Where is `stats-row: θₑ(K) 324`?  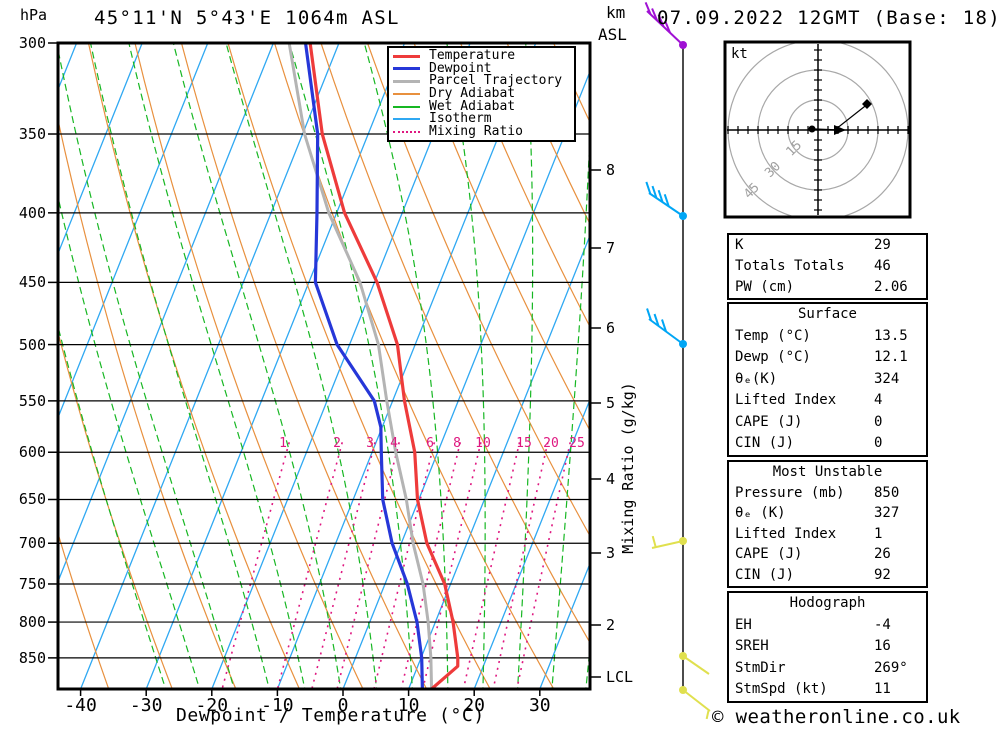
stats-row: θₑ(K) 324 is located at coordinates (827, 380).